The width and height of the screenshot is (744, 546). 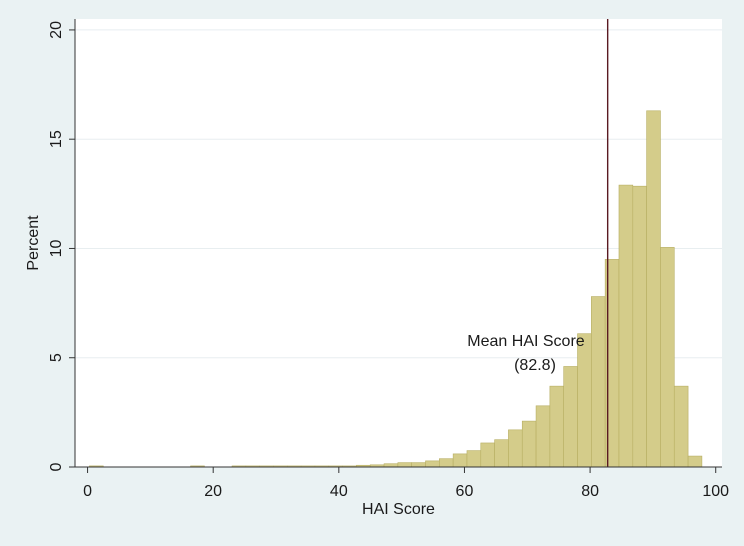 What do you see at coordinates (535, 365) in the screenshot?
I see `mean-label-value: (82.8)` at bounding box center [535, 365].